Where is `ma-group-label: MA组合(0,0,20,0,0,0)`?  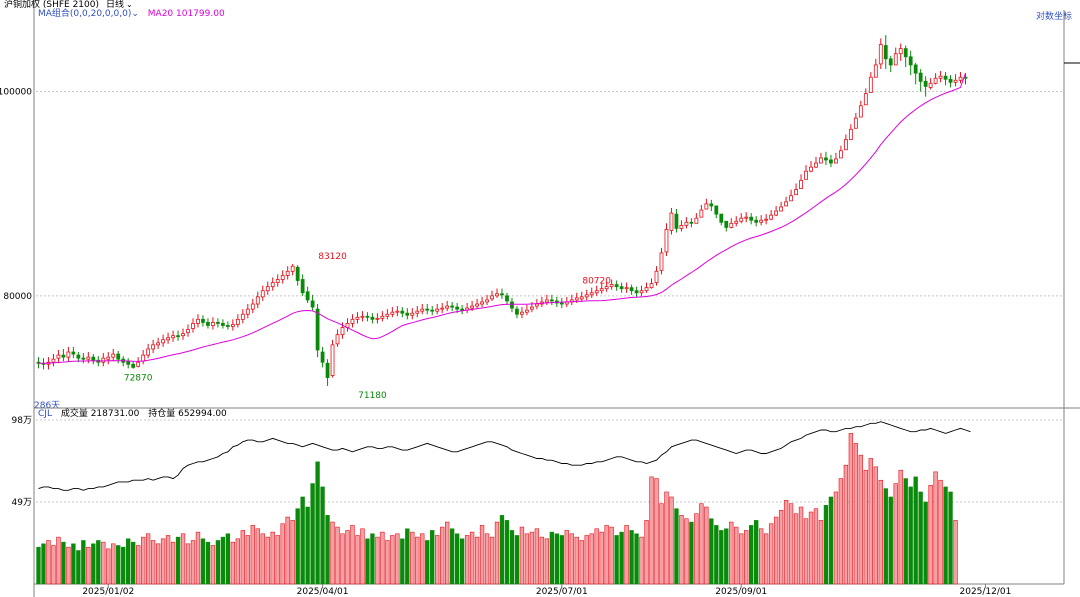
ma-group-label: MA组合(0,0,20,0,0,0) is located at coordinates (85, 14).